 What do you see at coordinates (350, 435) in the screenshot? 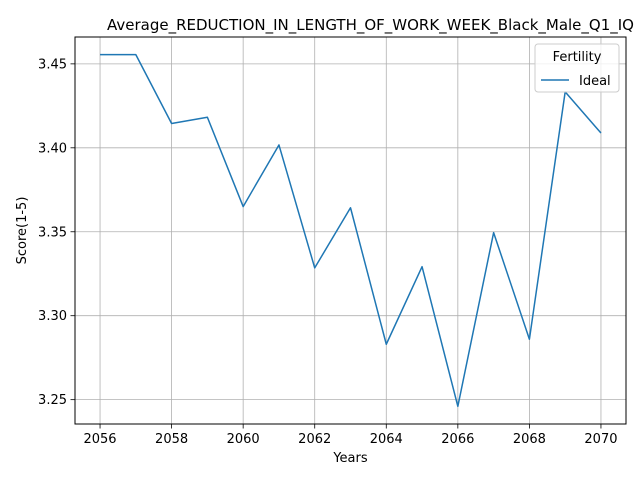
I see `x-axis: 2056 2058 2060 2062 2064 2066 2068 2070` at bounding box center [350, 435].